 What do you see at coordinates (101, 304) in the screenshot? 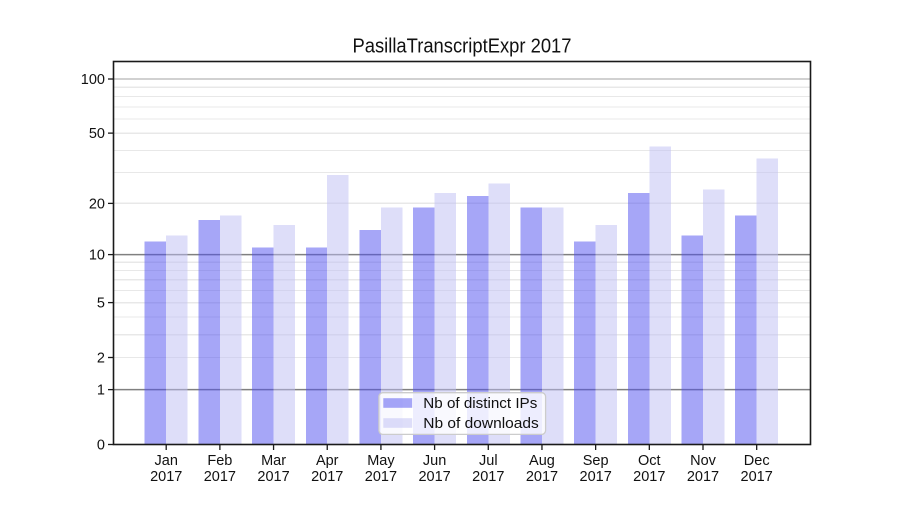
I see `svg-text: 5` at bounding box center [101, 304].